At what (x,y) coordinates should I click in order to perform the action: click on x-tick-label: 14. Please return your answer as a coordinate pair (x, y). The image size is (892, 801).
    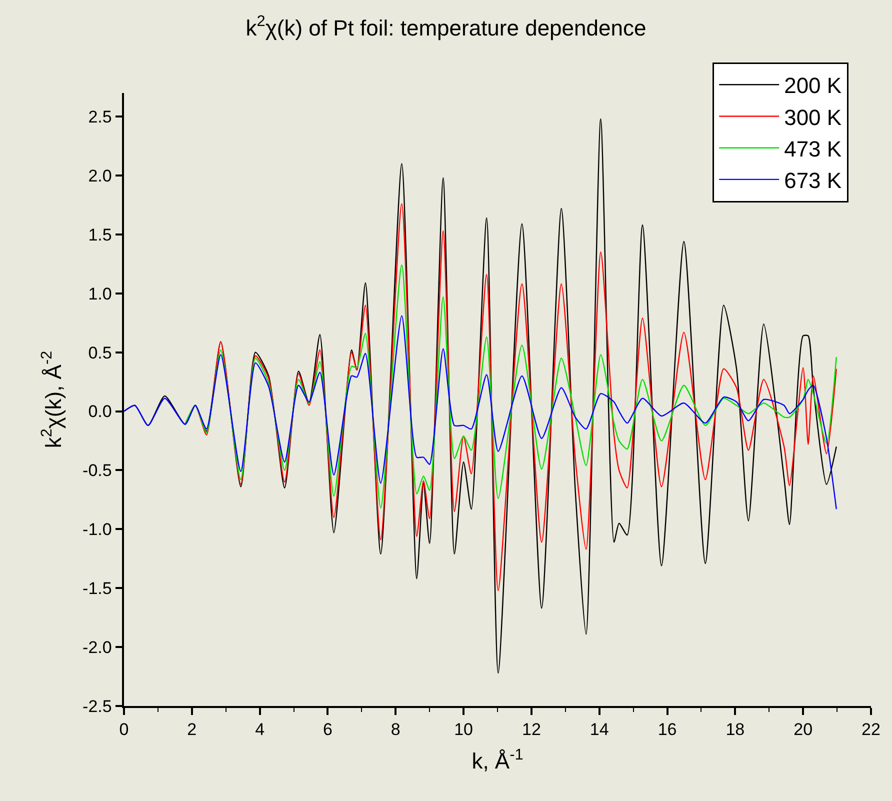
    Looking at the image, I should click on (599, 730).